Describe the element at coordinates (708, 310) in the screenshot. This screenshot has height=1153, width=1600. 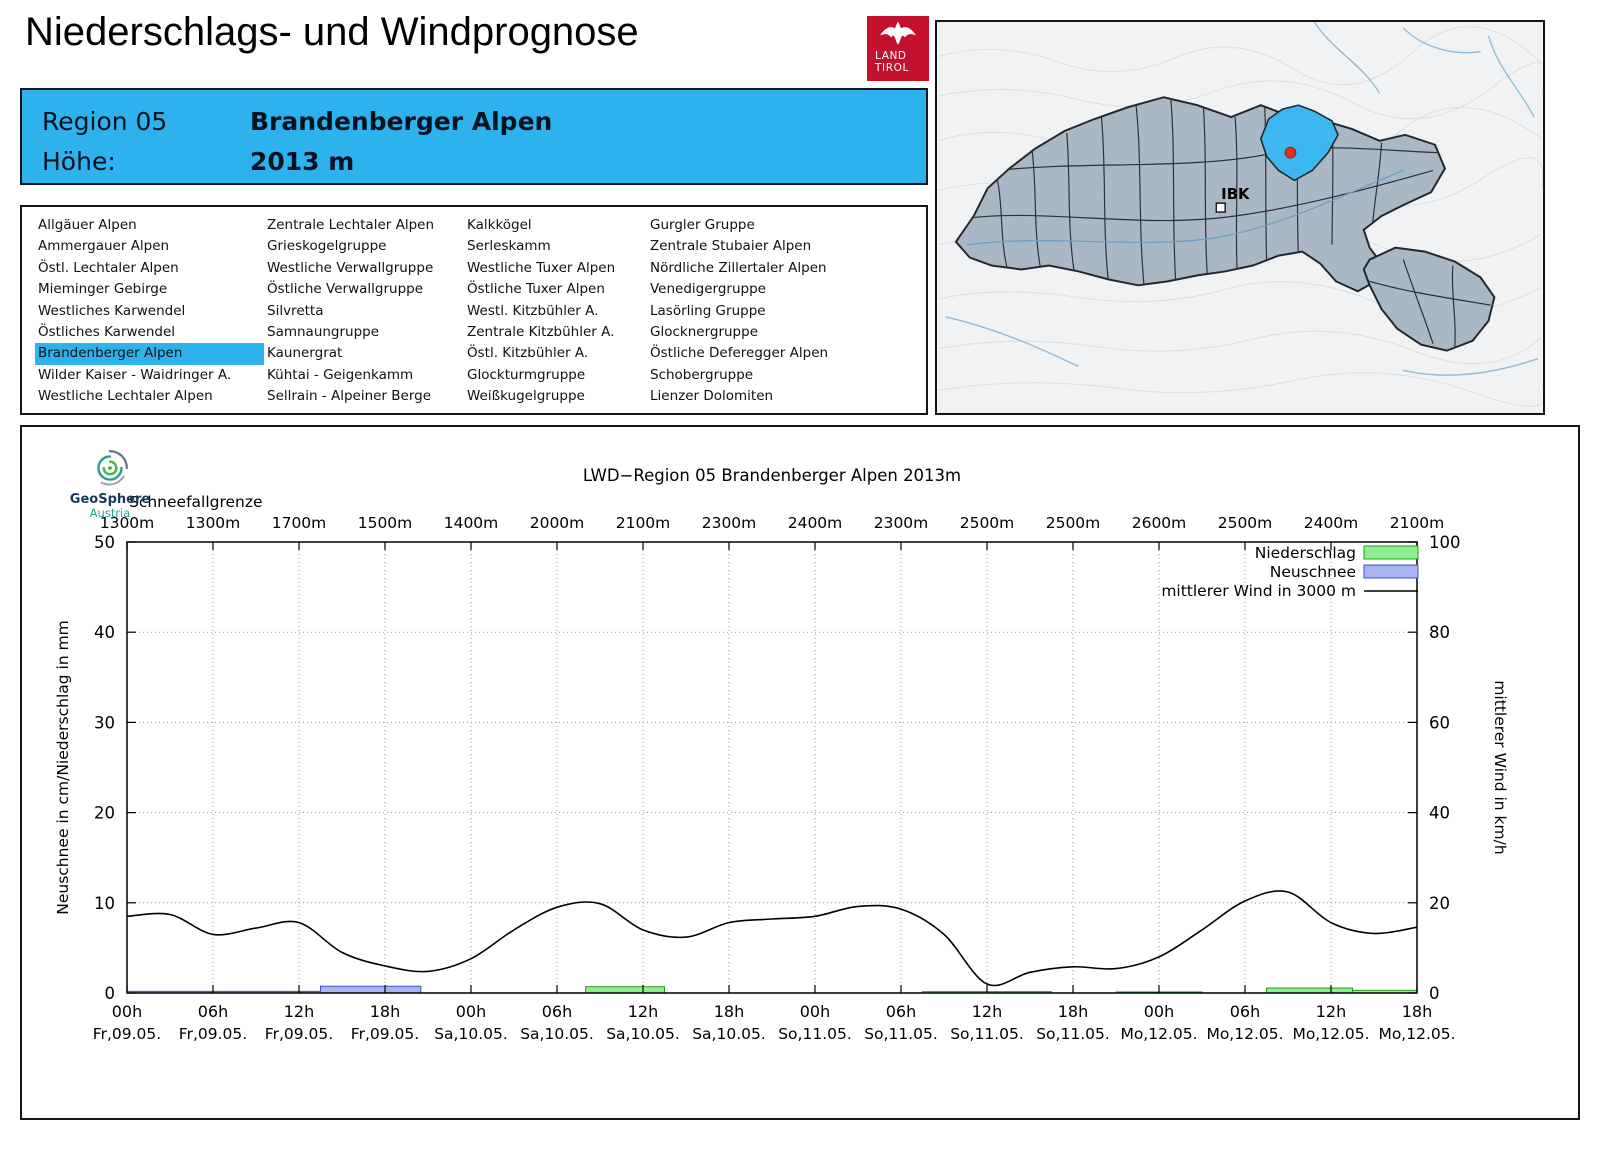
I see `region-list-item: Lasörling Gruppe` at that location.